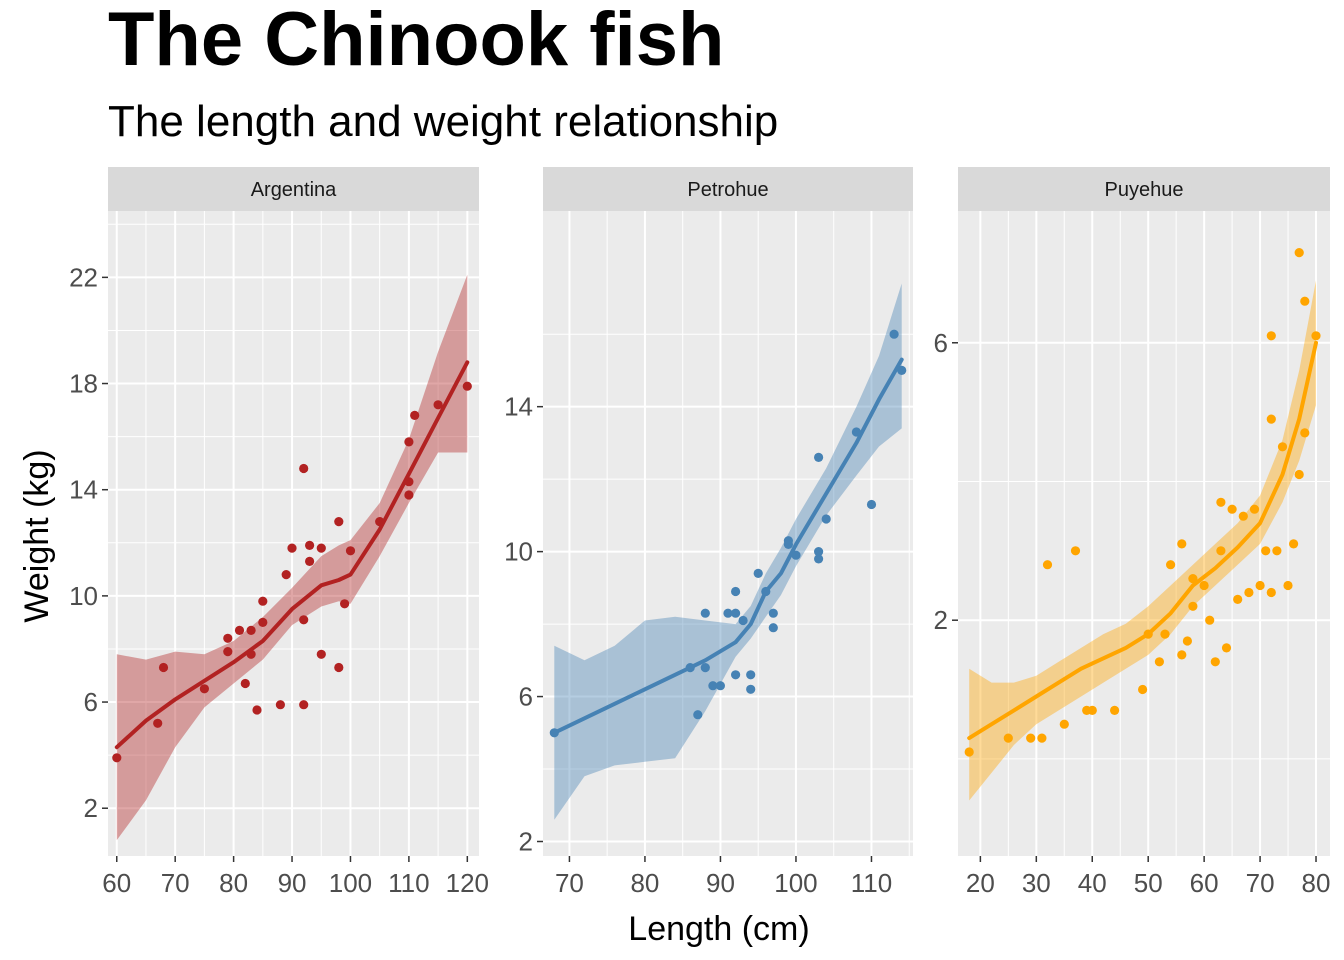  What do you see at coordinates (871, 883) in the screenshot?
I see `x-tick-label-petrohue-110: 110` at bounding box center [871, 883].